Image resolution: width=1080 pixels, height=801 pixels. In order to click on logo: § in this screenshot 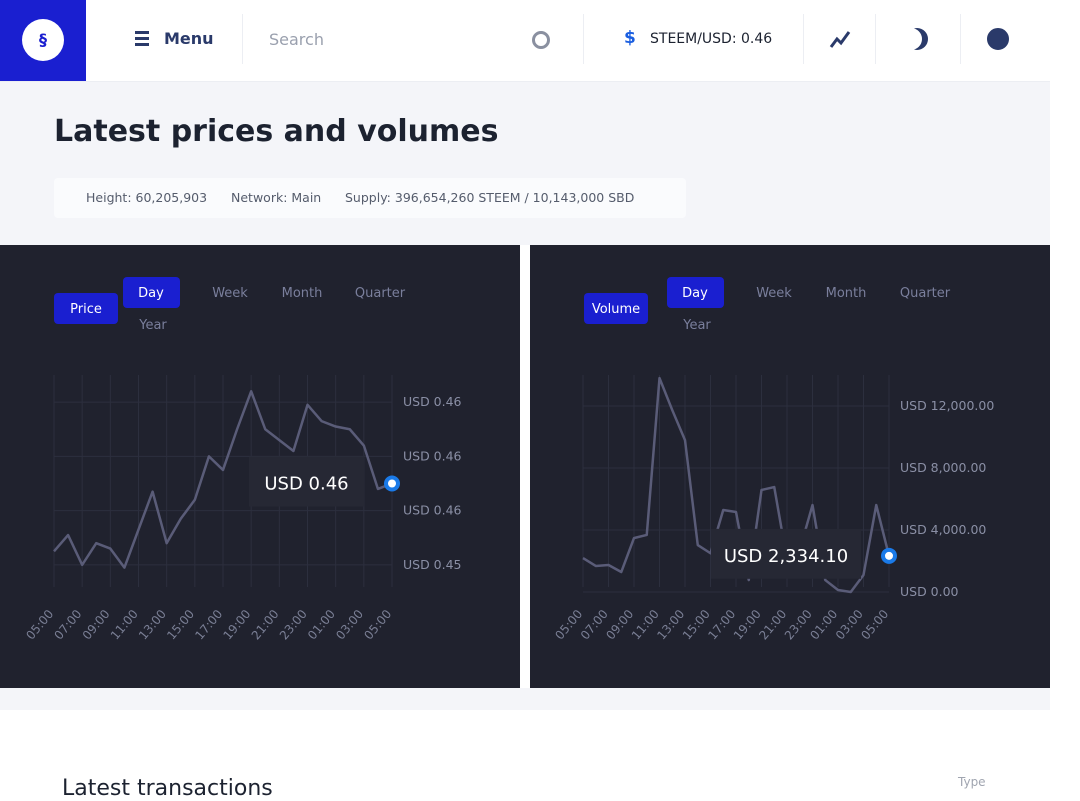, I will do `click(43, 40)`.